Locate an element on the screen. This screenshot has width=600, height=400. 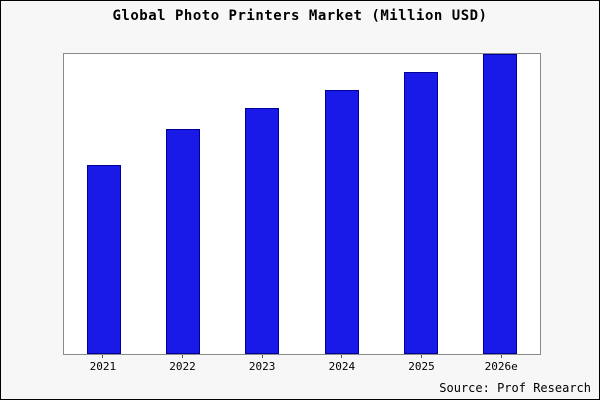
bar-2021 is located at coordinates (103, 259).